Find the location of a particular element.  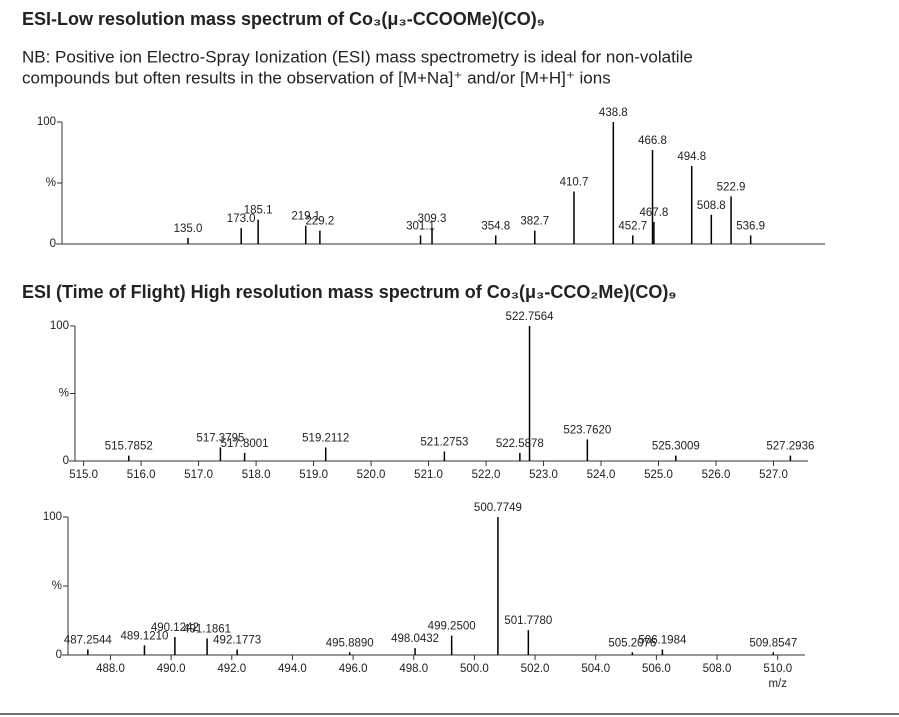

peak-label: 490.1242 is located at coordinates (175, 628).